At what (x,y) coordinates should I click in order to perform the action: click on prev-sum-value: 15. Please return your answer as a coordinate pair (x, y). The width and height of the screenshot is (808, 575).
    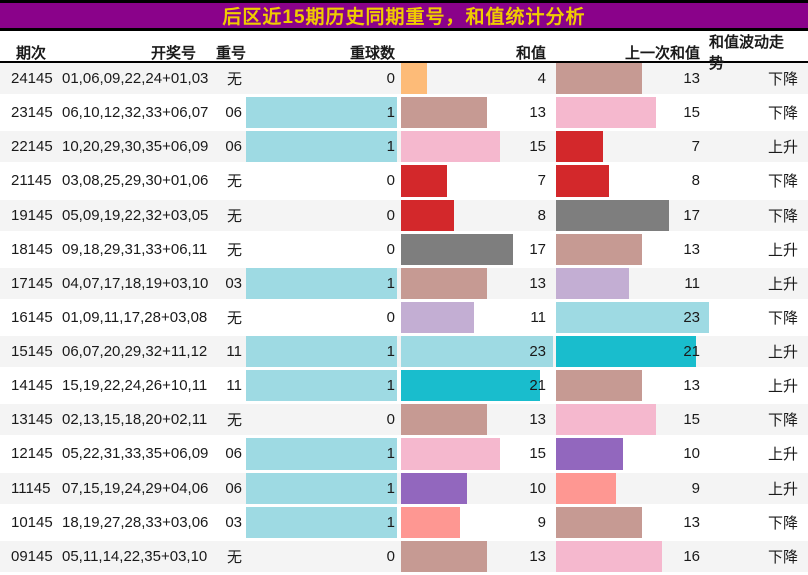
    Looking at the image, I should click on (691, 420).